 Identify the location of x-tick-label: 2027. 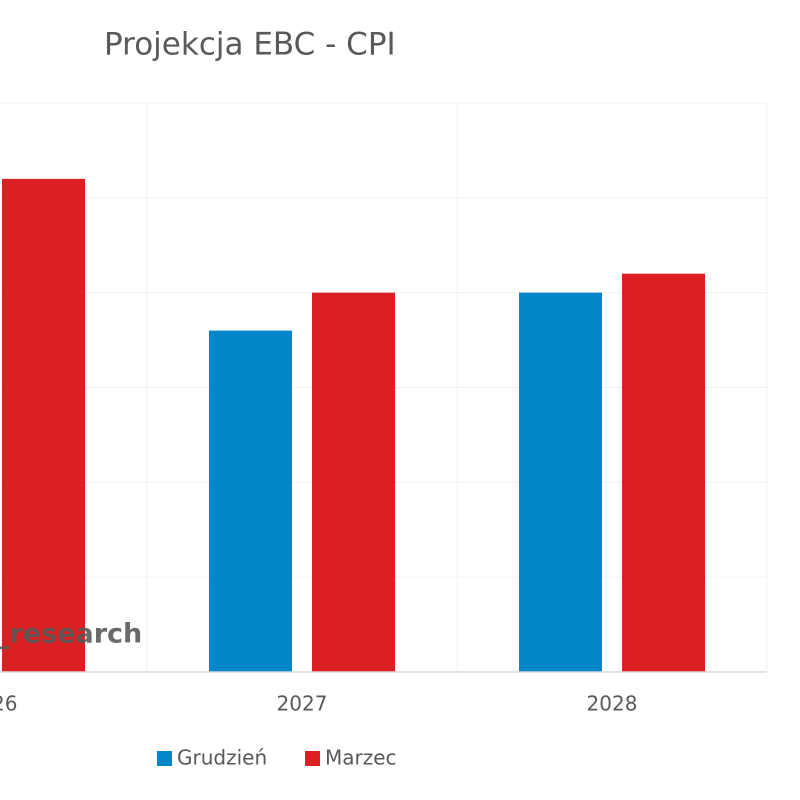
(302, 704).